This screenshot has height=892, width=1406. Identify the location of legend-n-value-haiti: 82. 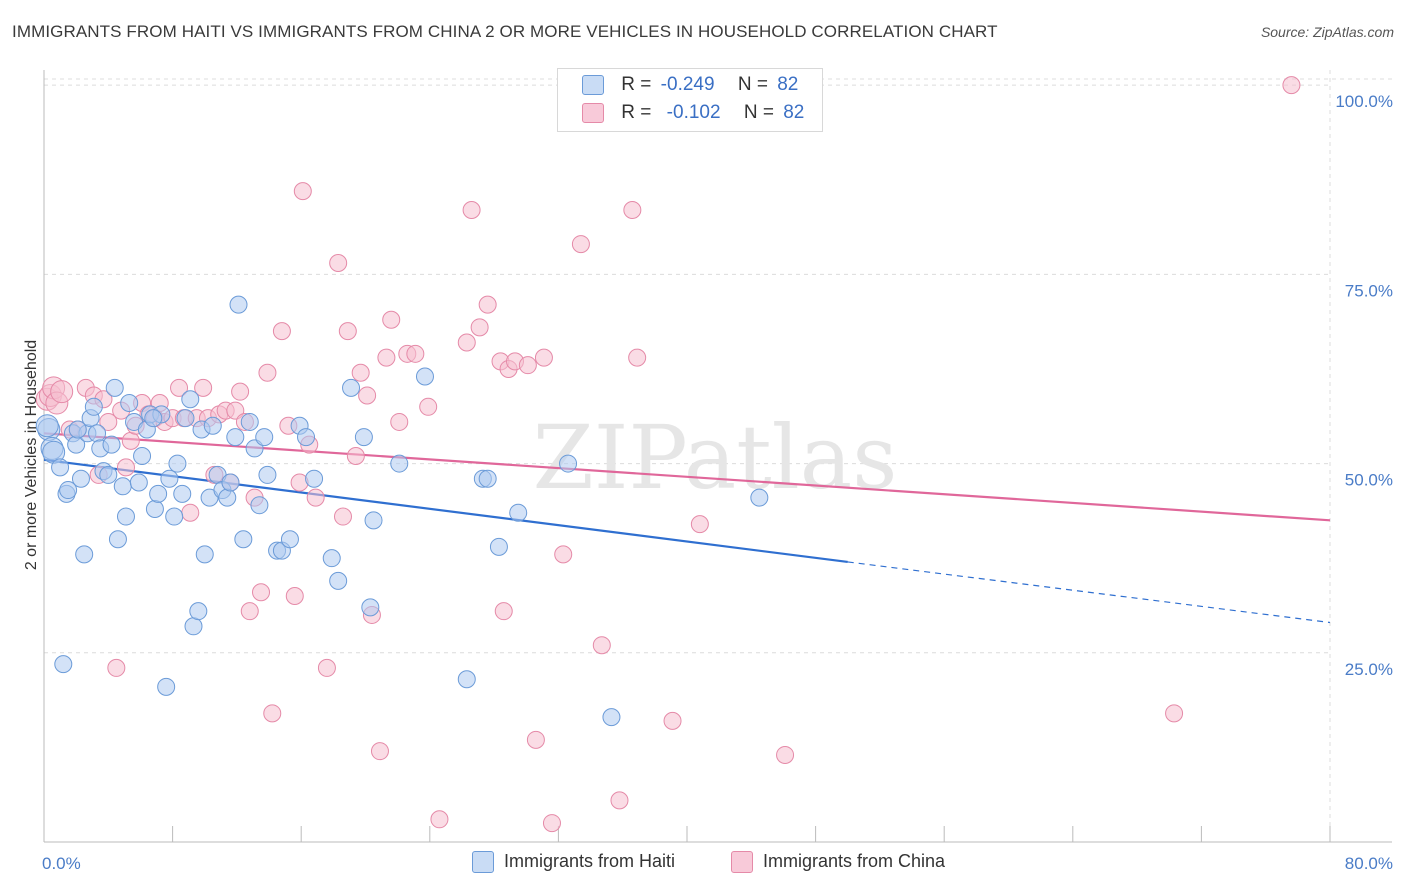
(788, 84).